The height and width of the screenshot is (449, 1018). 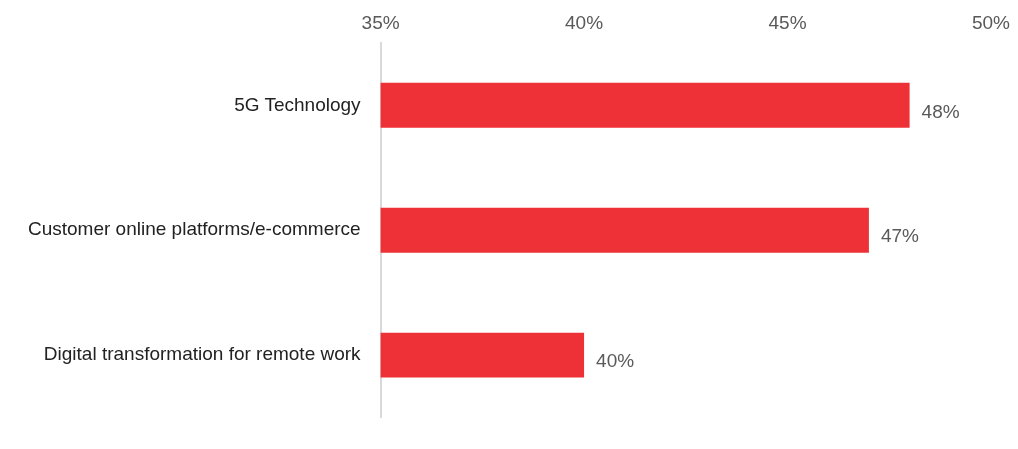 What do you see at coordinates (991, 22) in the screenshot?
I see `x-tick-label: 50%` at bounding box center [991, 22].